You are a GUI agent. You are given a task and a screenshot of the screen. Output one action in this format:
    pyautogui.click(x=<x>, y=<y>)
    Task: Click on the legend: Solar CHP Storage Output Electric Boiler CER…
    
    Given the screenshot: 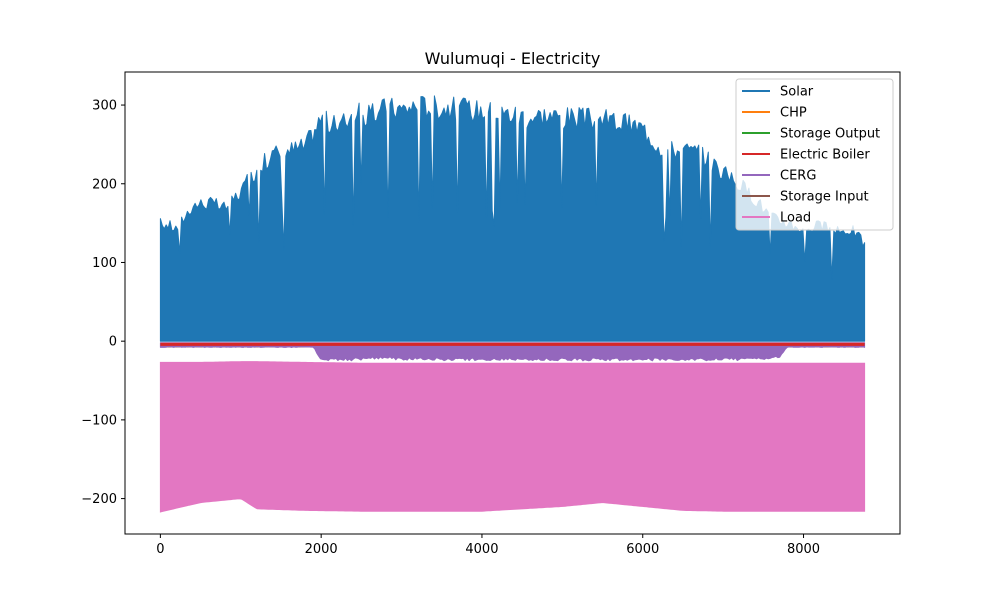 What is the action you would take?
    pyautogui.click(x=814, y=154)
    